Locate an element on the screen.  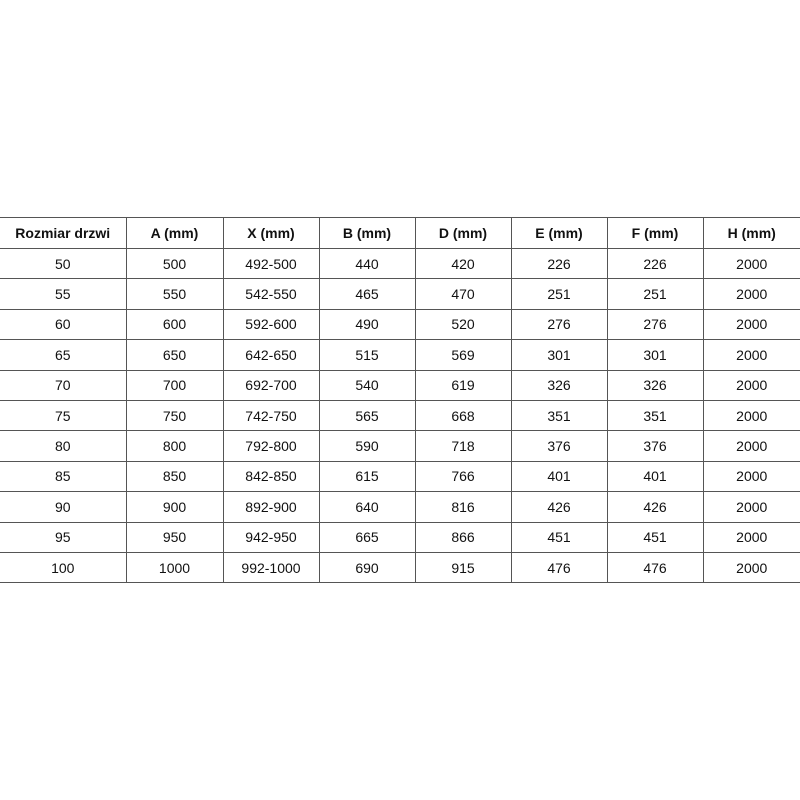
table-cell: 900 is located at coordinates (174, 507).